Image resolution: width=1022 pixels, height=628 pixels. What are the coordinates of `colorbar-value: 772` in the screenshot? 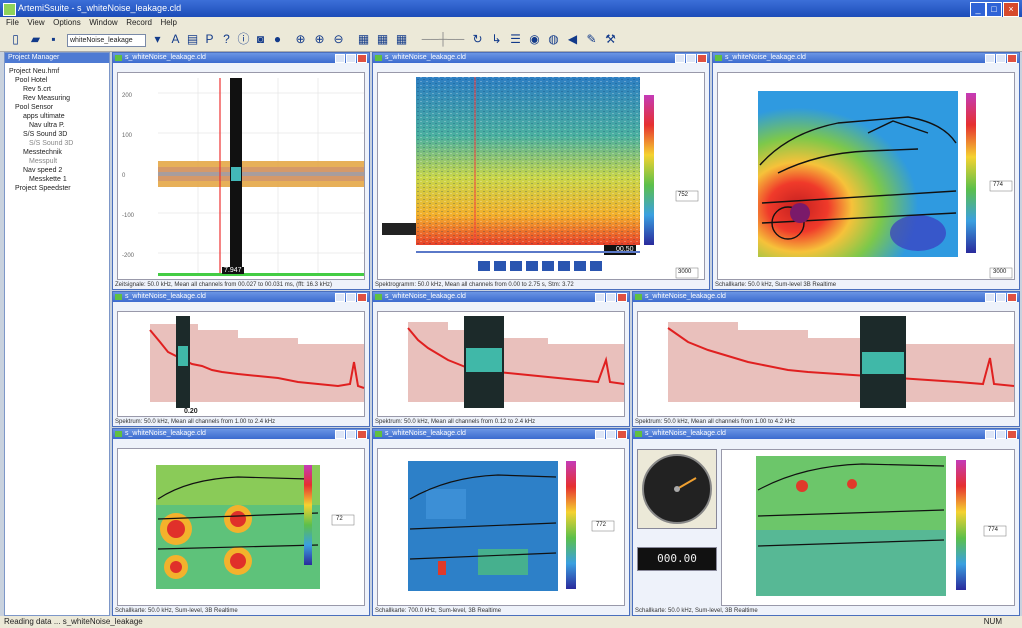 It's located at (601, 525).